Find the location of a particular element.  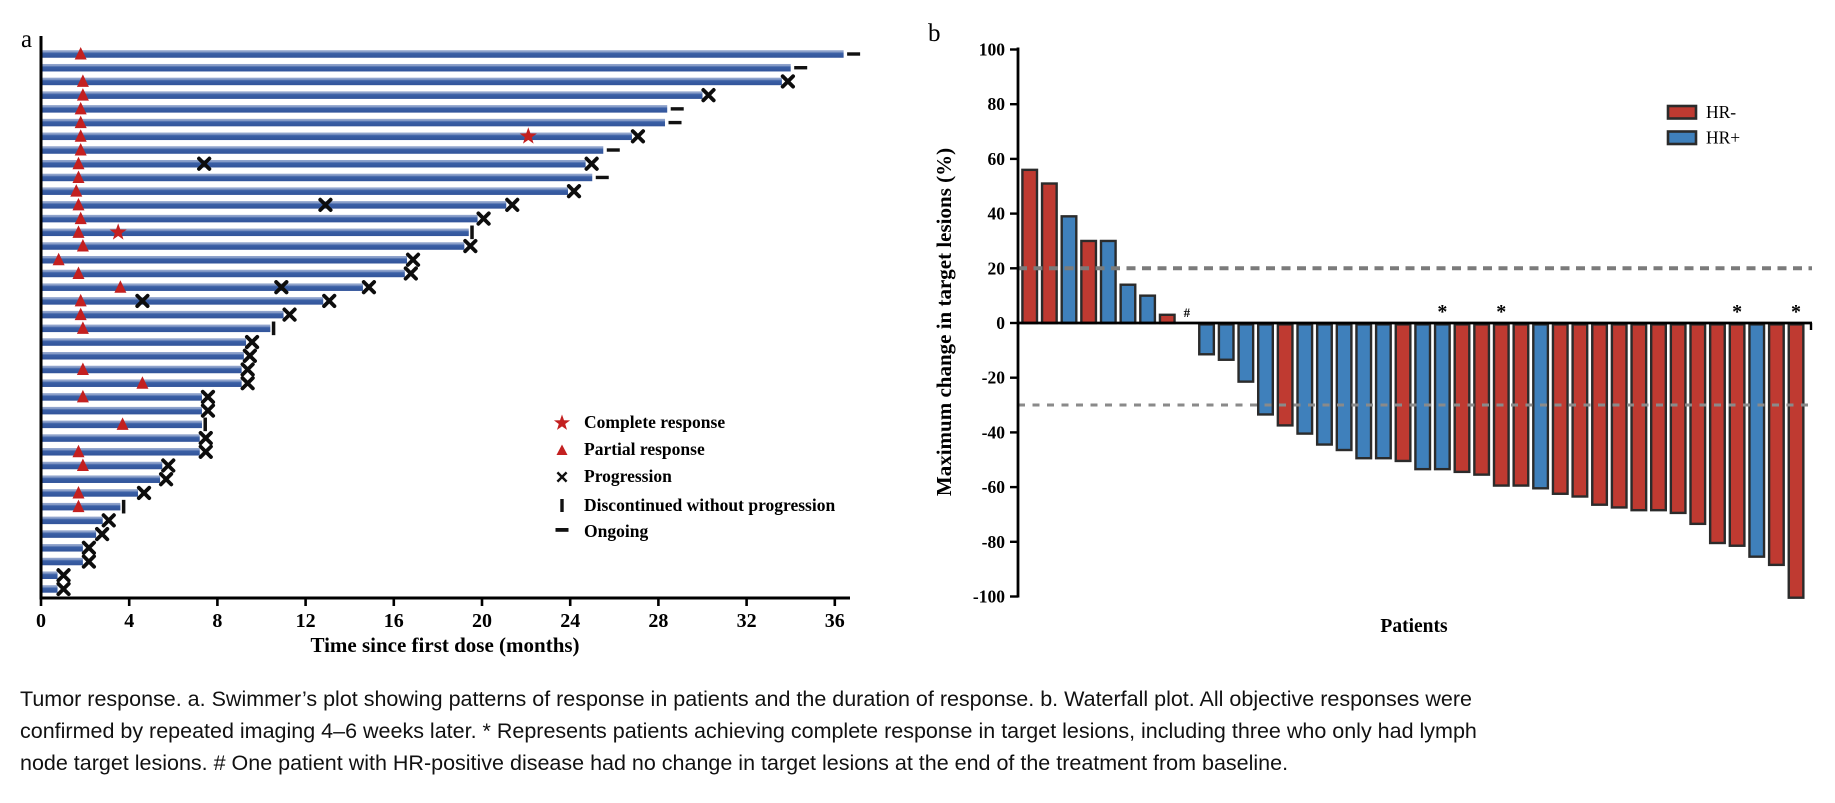

y-tick-label: -20 is located at coordinates (994, 378).